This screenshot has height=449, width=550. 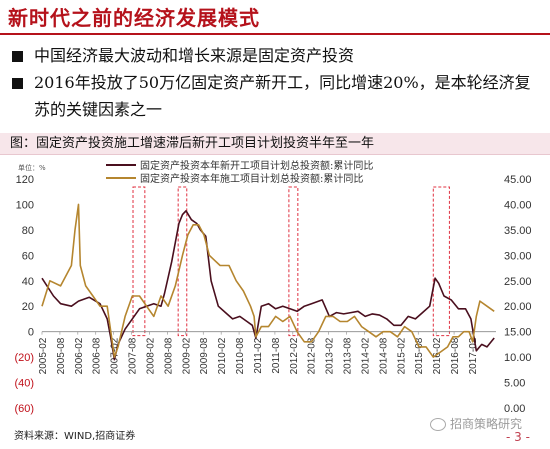 I want to click on x-tick-label: 2010-08, so click(x=240, y=355).